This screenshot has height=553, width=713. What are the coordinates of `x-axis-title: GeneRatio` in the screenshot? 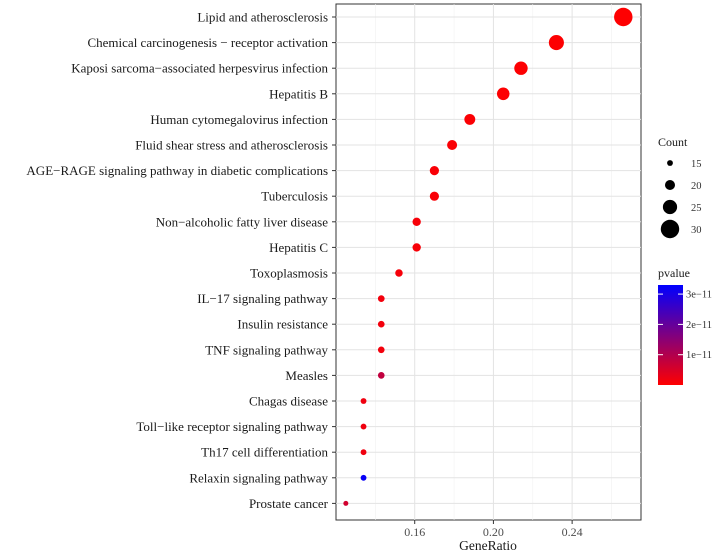 It's located at (488, 545).